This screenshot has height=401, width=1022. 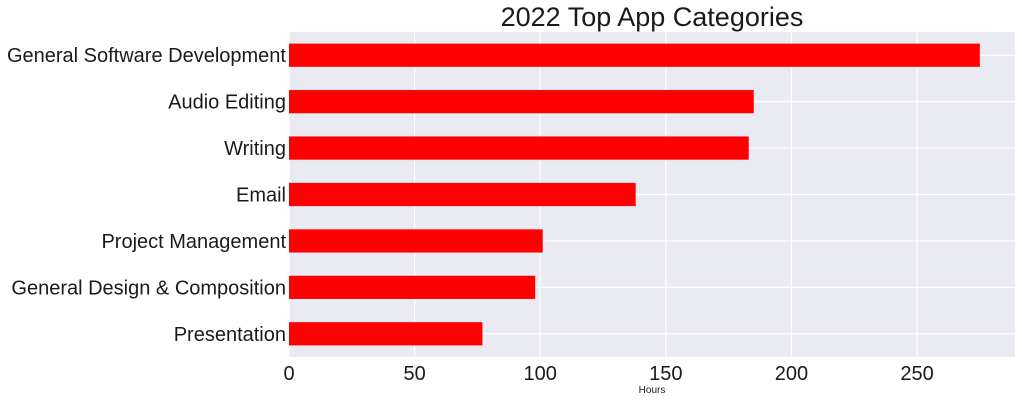 I want to click on x-tick-label: 250, so click(x=916, y=374).